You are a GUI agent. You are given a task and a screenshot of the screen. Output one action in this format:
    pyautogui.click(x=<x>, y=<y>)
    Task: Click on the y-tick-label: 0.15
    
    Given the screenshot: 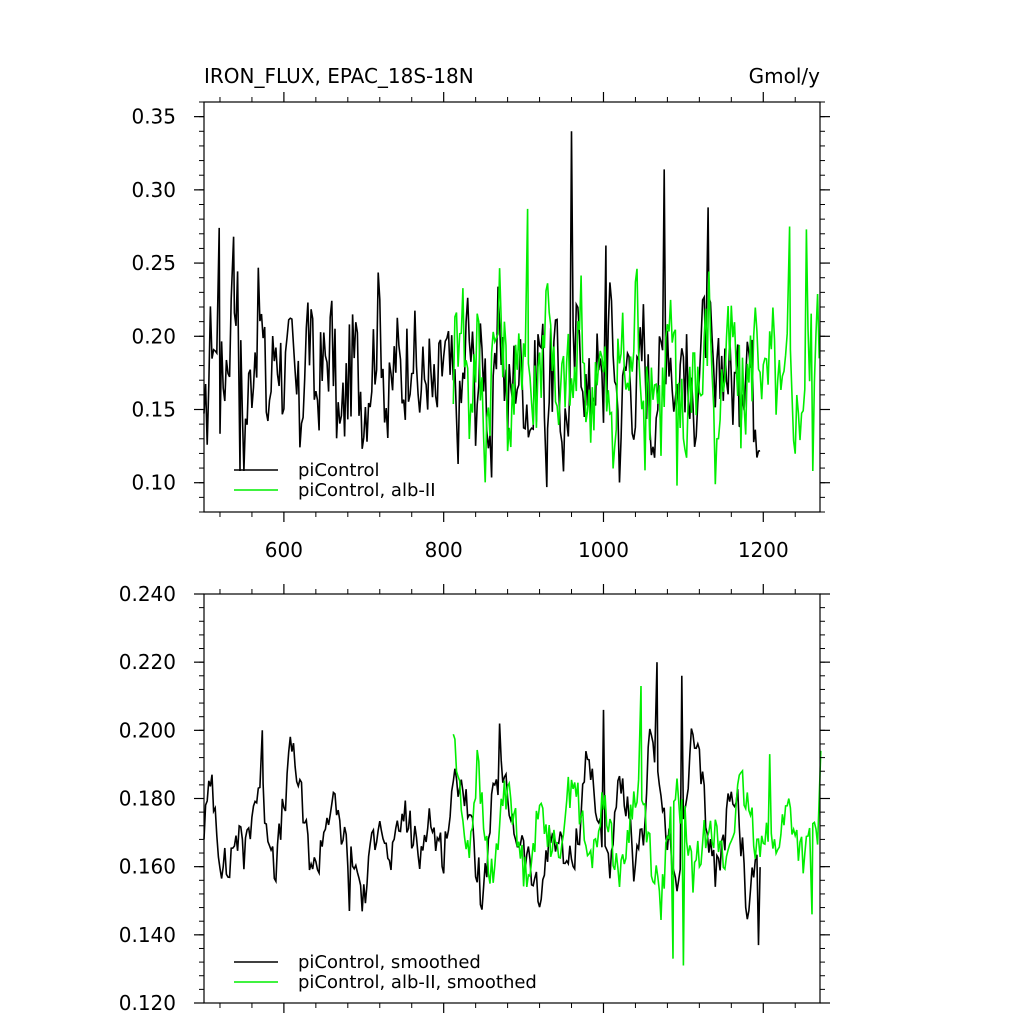 What is the action you would take?
    pyautogui.click(x=153, y=410)
    